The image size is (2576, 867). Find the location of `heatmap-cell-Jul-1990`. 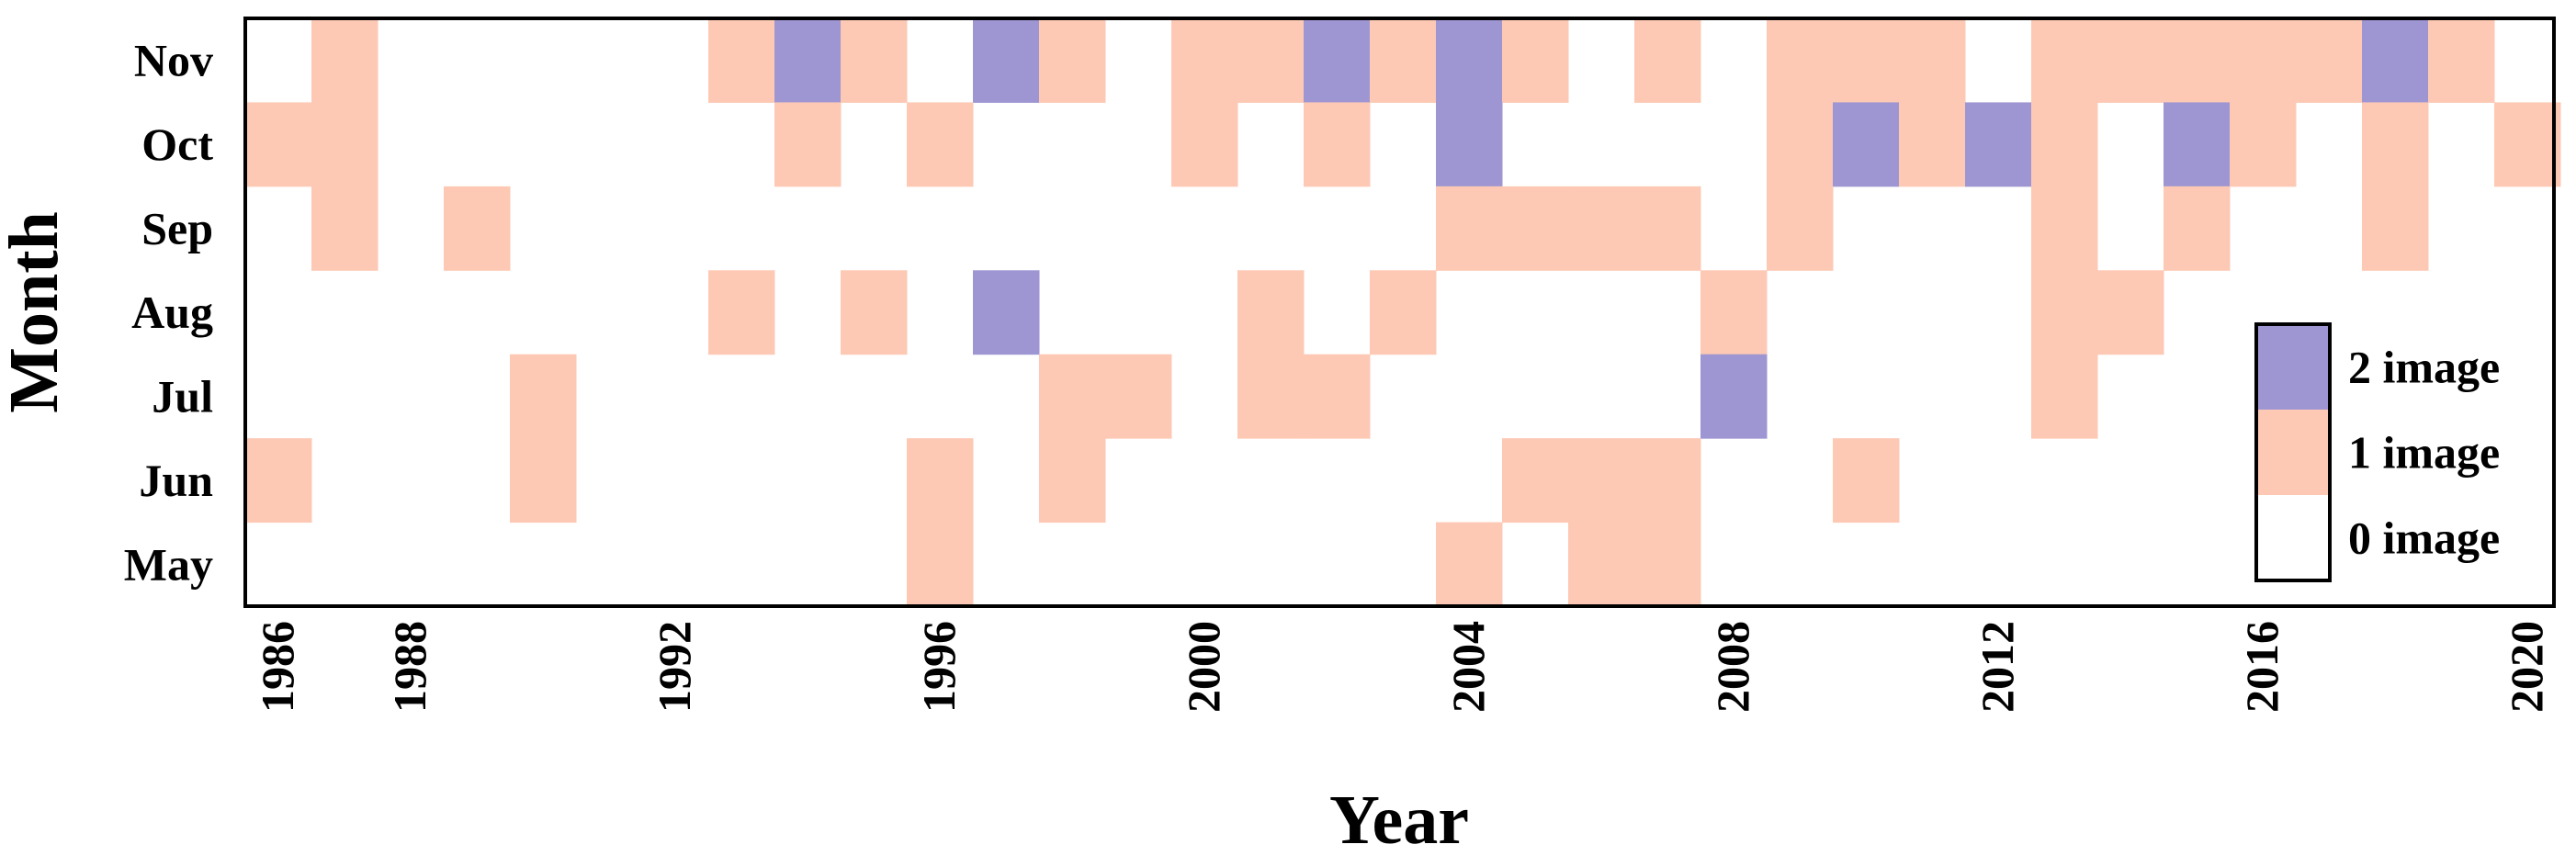

heatmap-cell-Jul-1990 is located at coordinates (543, 397).